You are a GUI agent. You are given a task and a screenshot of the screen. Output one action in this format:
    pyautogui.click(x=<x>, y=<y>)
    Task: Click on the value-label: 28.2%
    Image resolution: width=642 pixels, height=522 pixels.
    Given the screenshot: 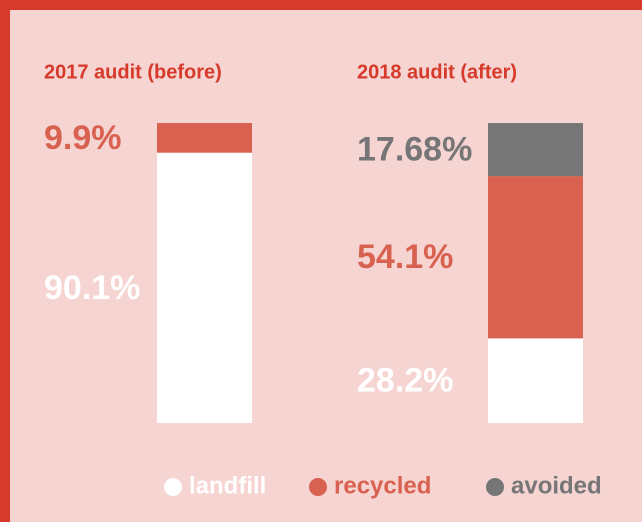 What is the action you would take?
    pyautogui.click(x=405, y=381)
    